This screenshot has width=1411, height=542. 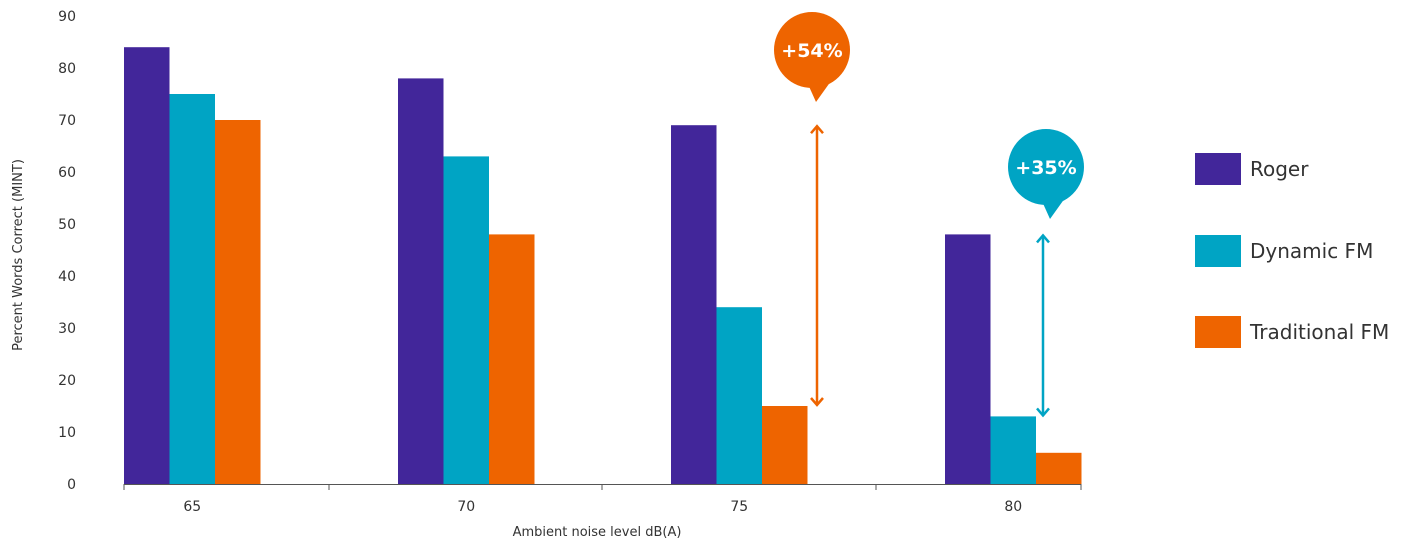 What do you see at coordinates (67, 433) in the screenshot?
I see `y-tick-label: 10` at bounding box center [67, 433].